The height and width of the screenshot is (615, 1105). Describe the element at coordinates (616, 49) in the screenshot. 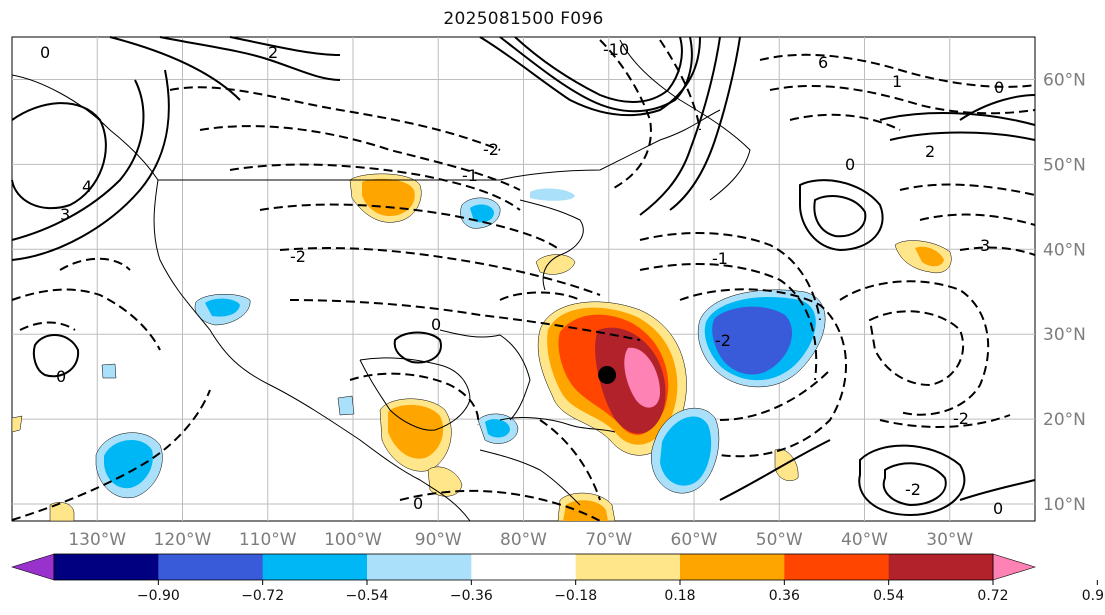

I see `contour-label: -10` at that location.